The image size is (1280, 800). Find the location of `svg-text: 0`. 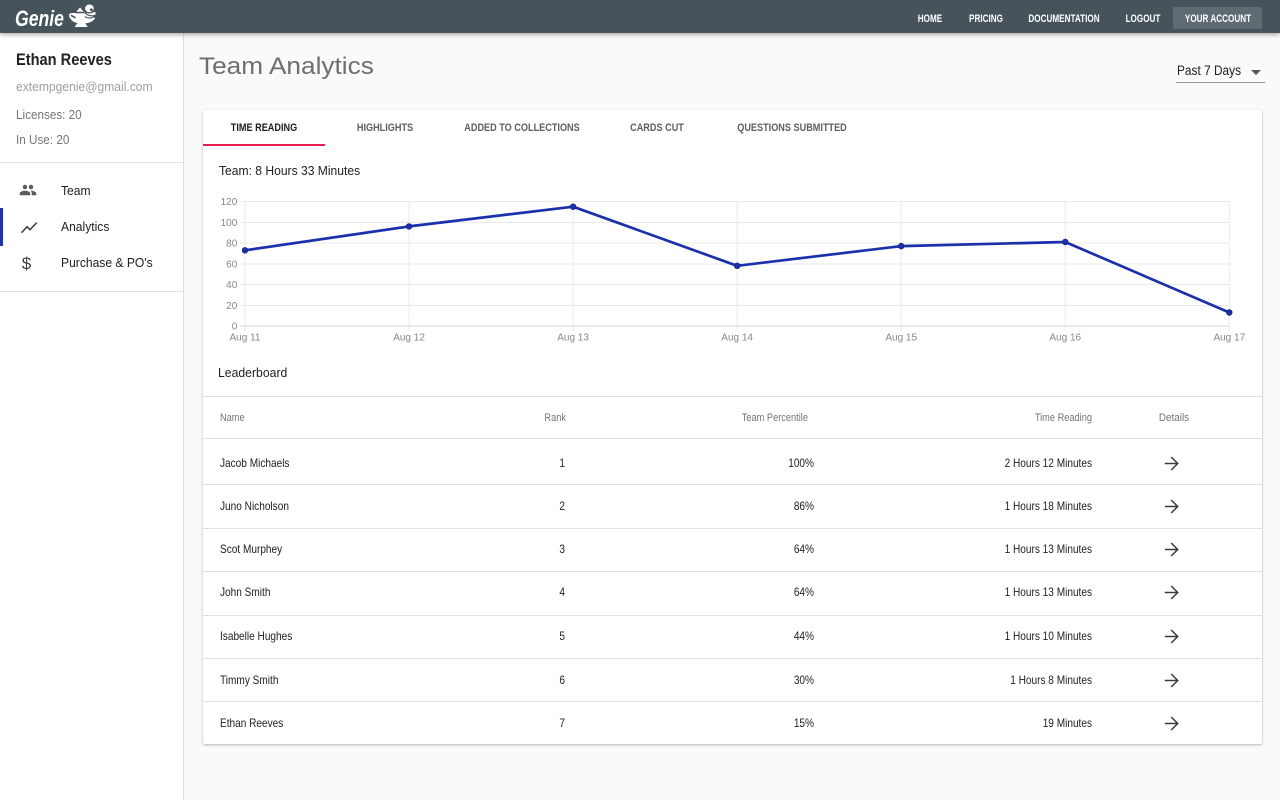

svg-text: 0 is located at coordinates (235, 326).